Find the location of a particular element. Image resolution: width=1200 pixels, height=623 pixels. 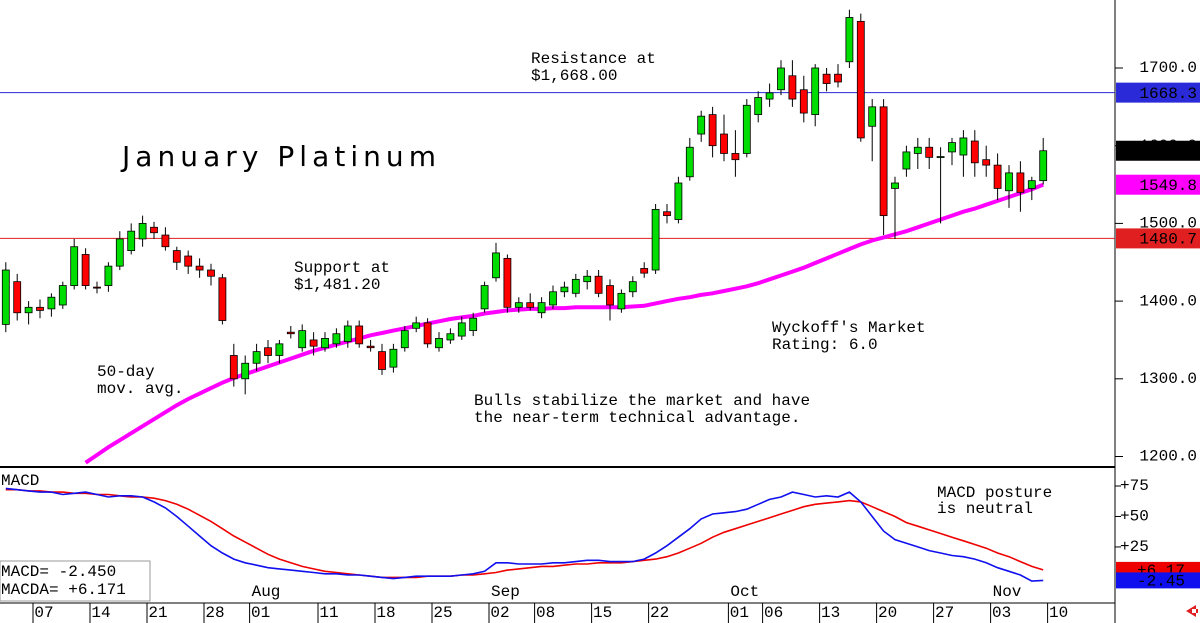

x-tick-label: 06 is located at coordinates (773, 613).